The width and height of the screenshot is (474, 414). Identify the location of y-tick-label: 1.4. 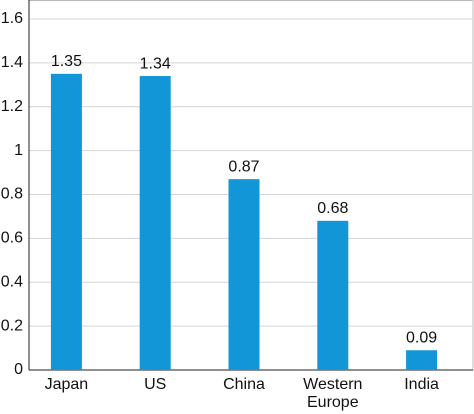
(12, 62).